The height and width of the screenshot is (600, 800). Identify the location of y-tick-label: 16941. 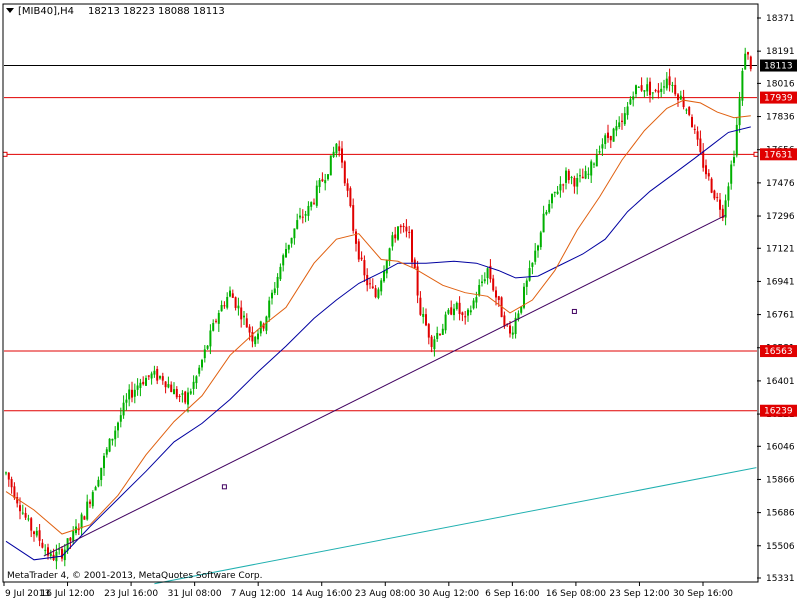
(780, 282).